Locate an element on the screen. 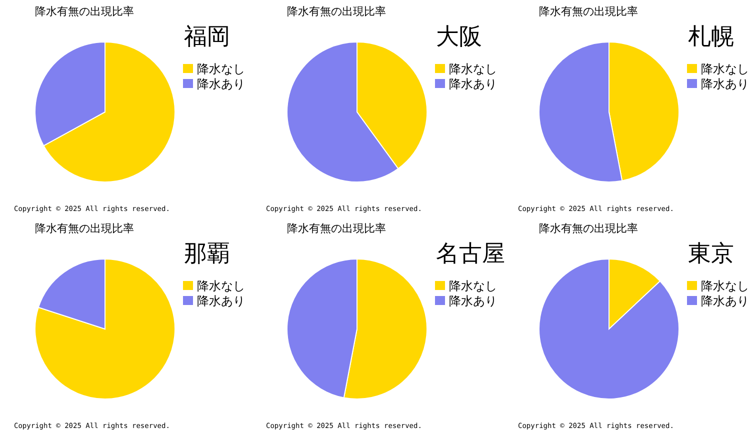 The image size is (756, 434). chart-subtitle: 東京 is located at coordinates (711, 254).